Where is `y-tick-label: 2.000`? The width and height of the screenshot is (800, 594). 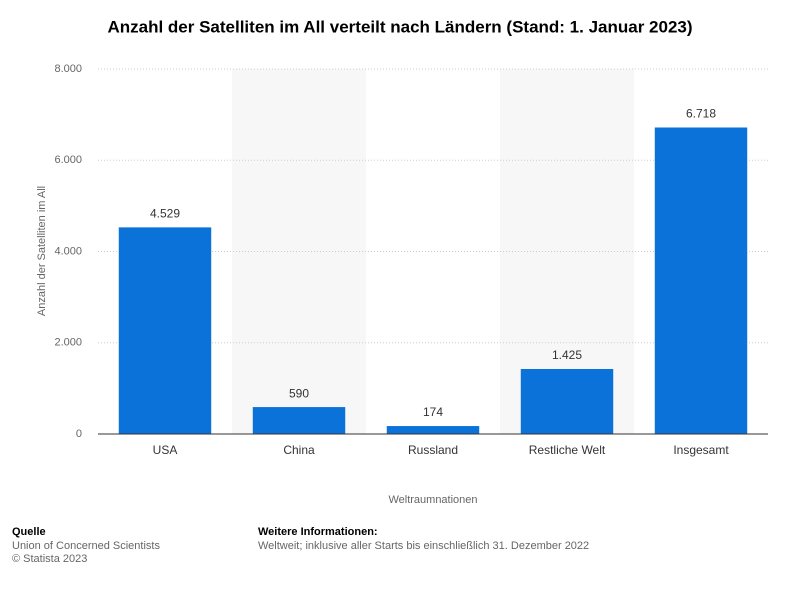
y-tick-label: 2.000 is located at coordinates (68, 343).